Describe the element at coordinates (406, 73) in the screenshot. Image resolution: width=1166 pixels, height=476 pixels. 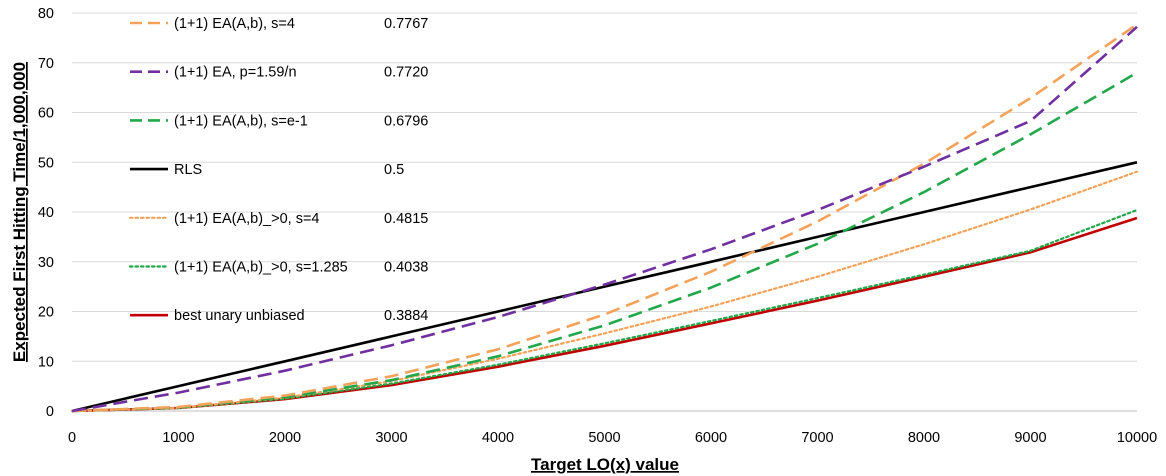
I see `legend-value: 0.7720` at that location.